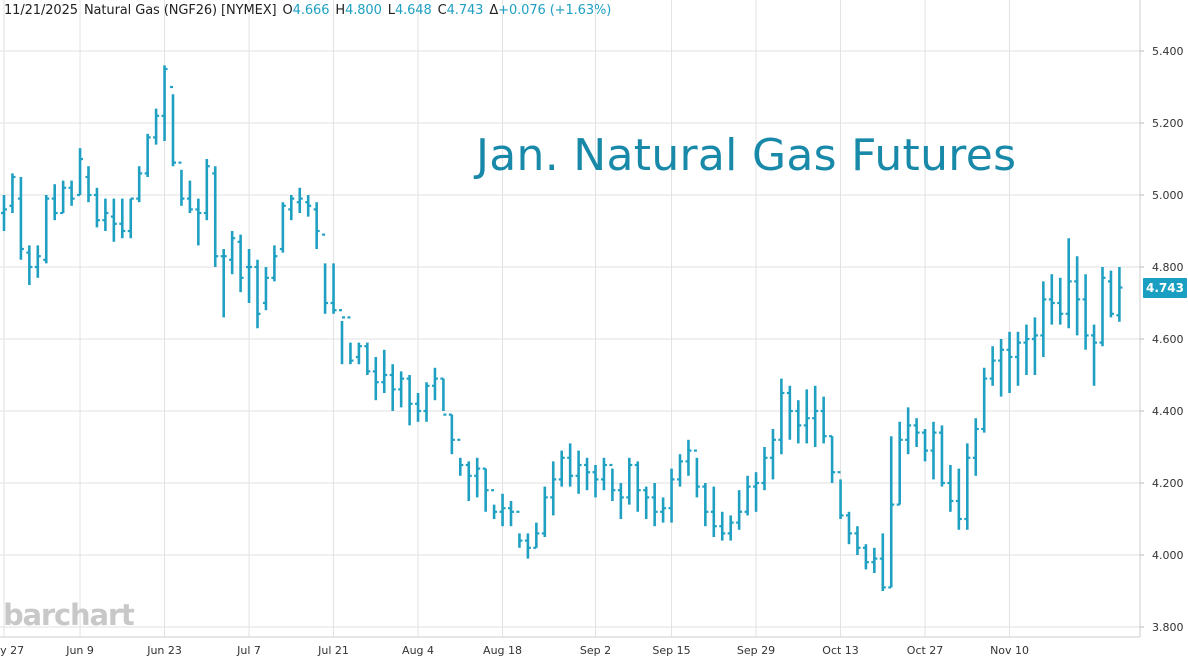 The height and width of the screenshot is (666, 1188). I want to click on x-tick-label: Aug 4, so click(418, 650).